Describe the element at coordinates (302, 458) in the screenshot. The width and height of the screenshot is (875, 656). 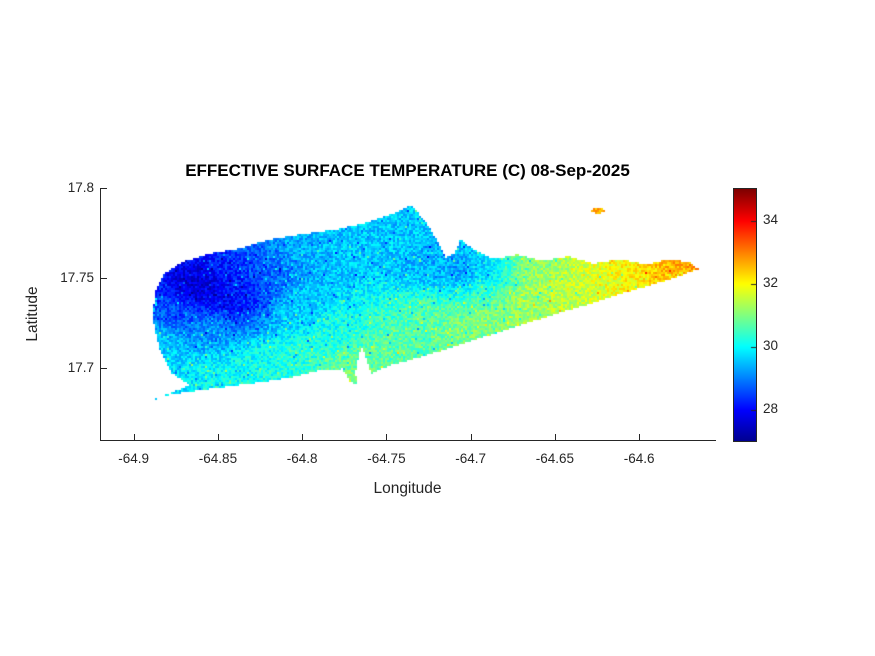
I see `x-tick-label: -64.8` at that location.